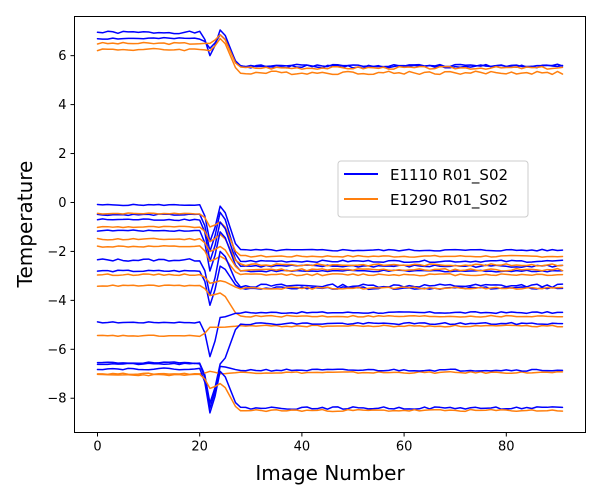  What do you see at coordinates (56, 350) in the screenshot?
I see `y-tick-label: −6` at bounding box center [56, 350].